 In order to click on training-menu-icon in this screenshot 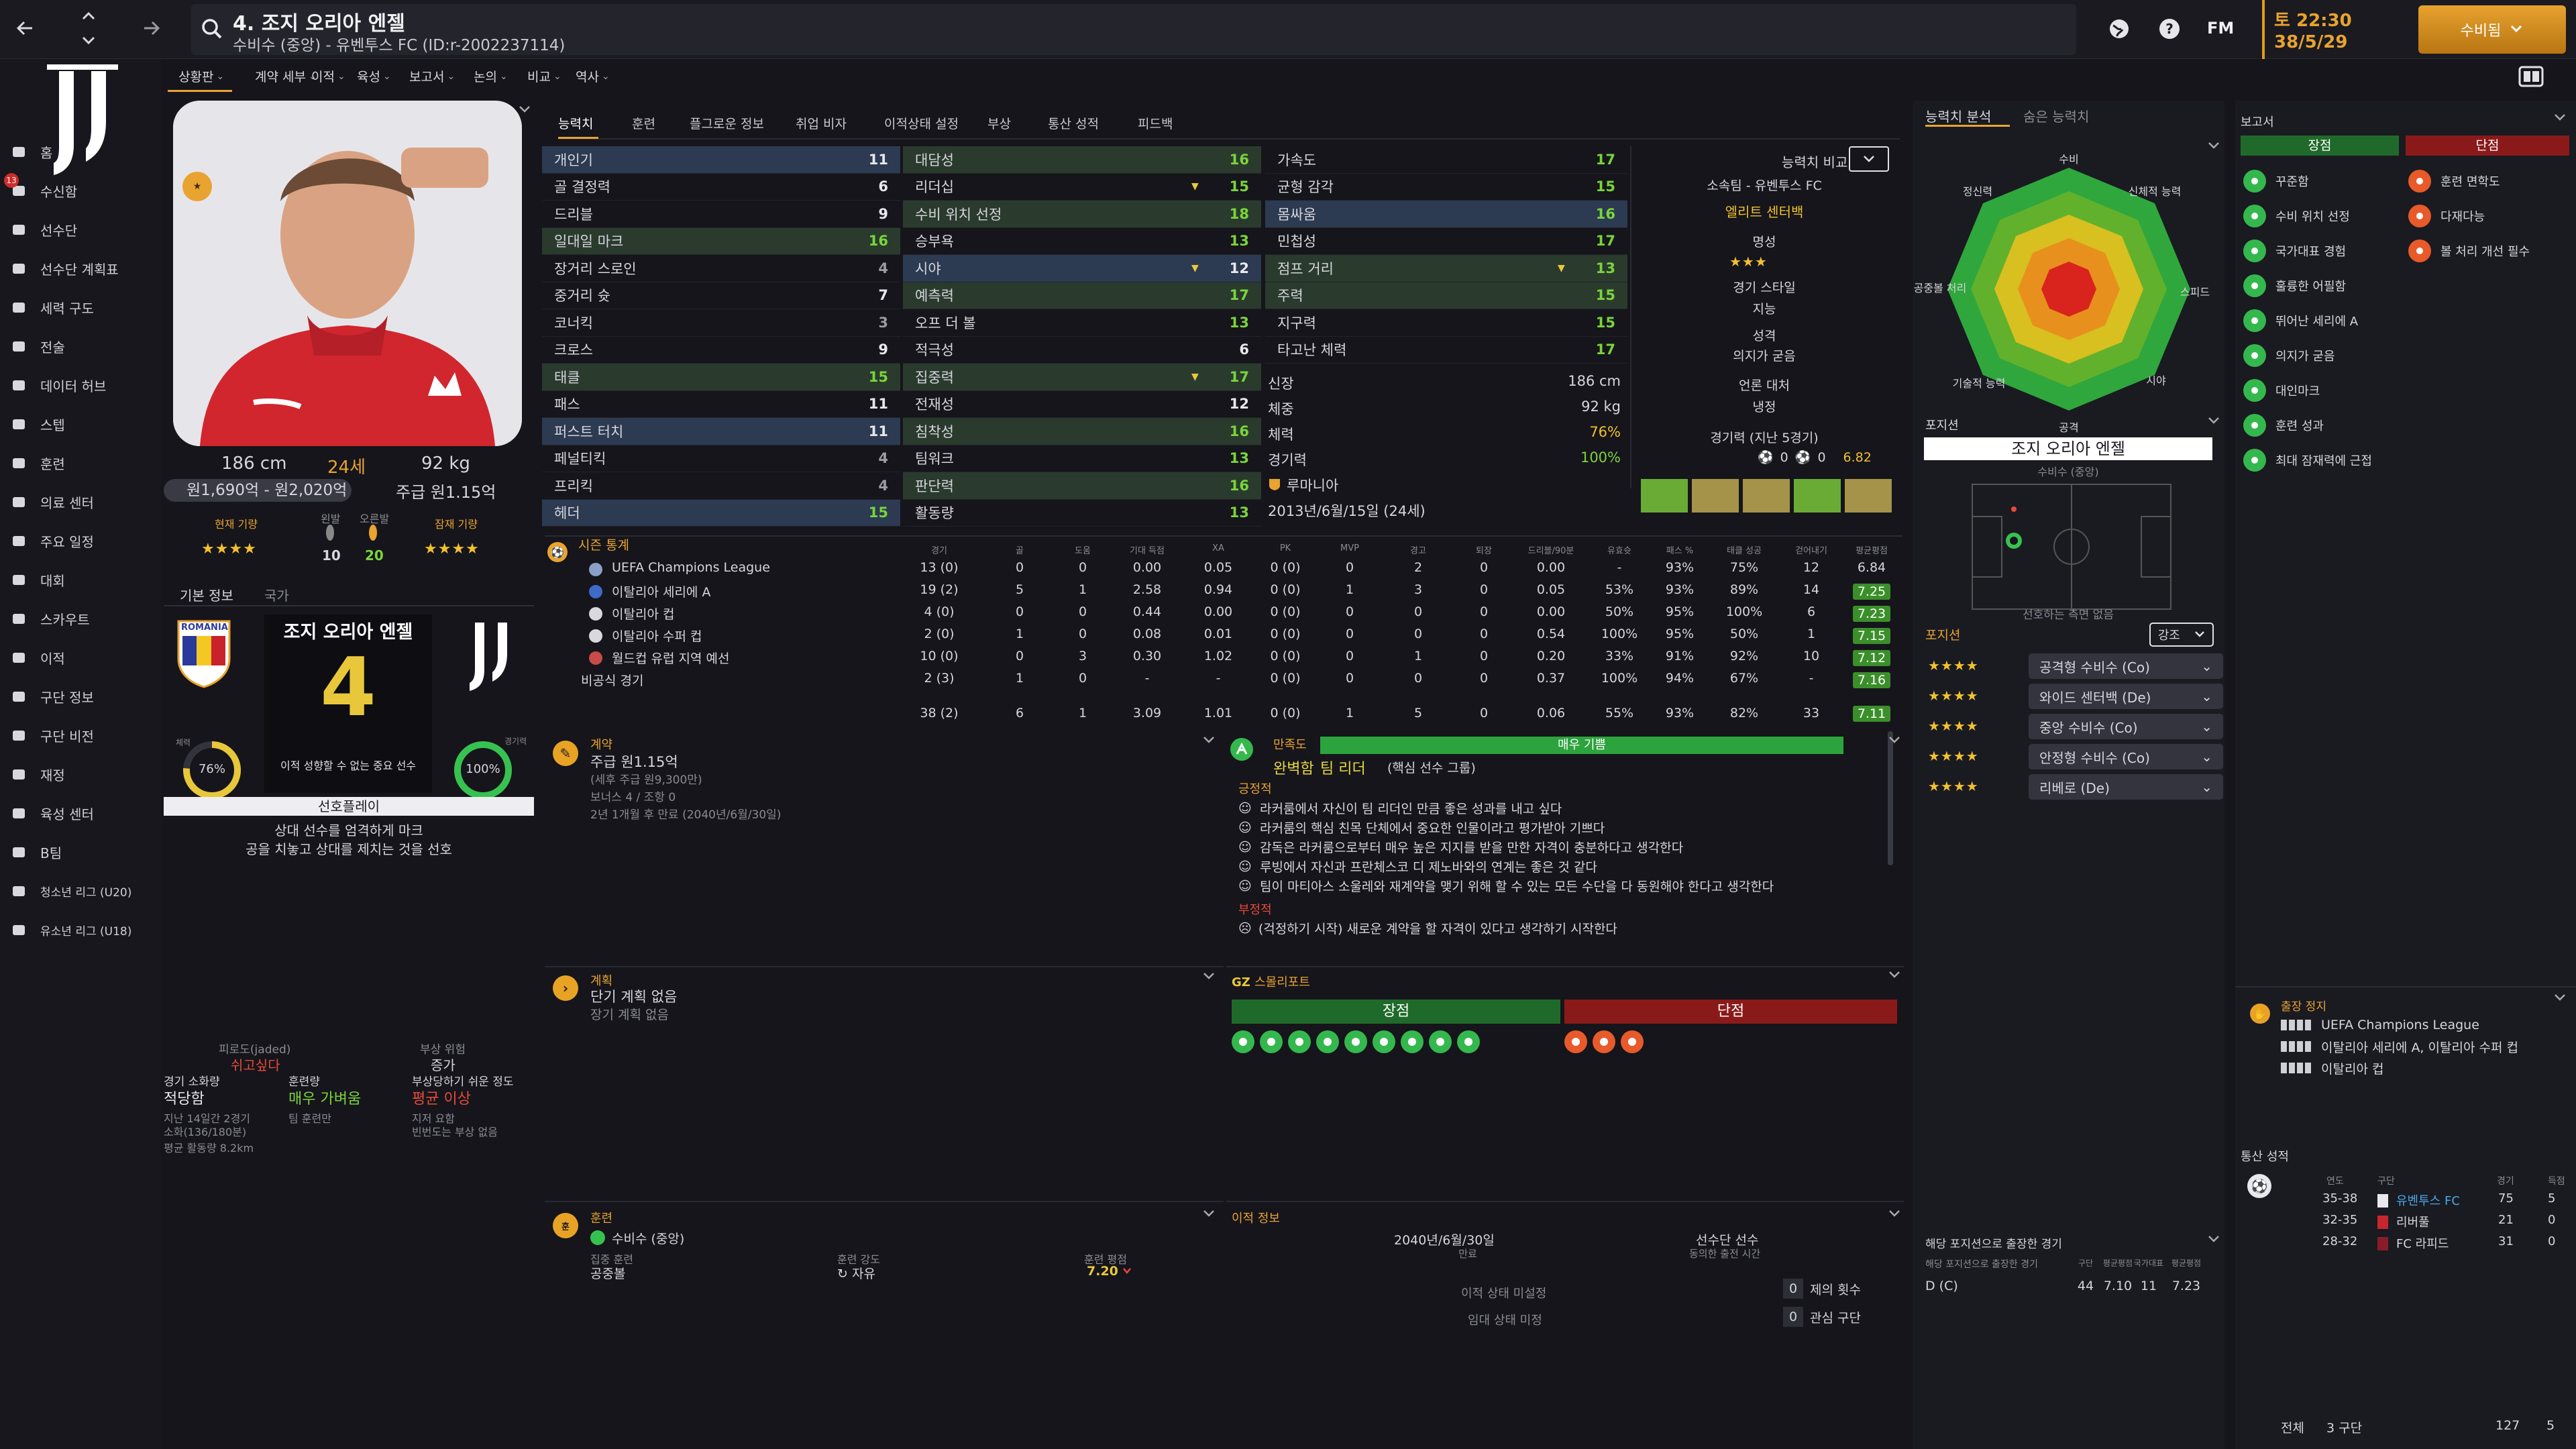, I will do `click(1209, 1213)`.